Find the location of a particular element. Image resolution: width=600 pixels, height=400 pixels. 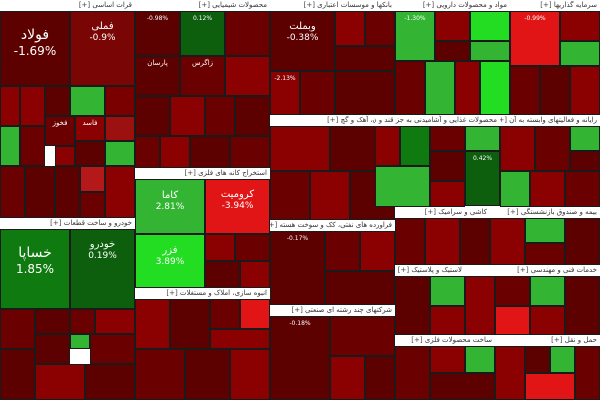

sector-header: ساخت محصولات فلزی [+] is located at coordinates (445, 340).